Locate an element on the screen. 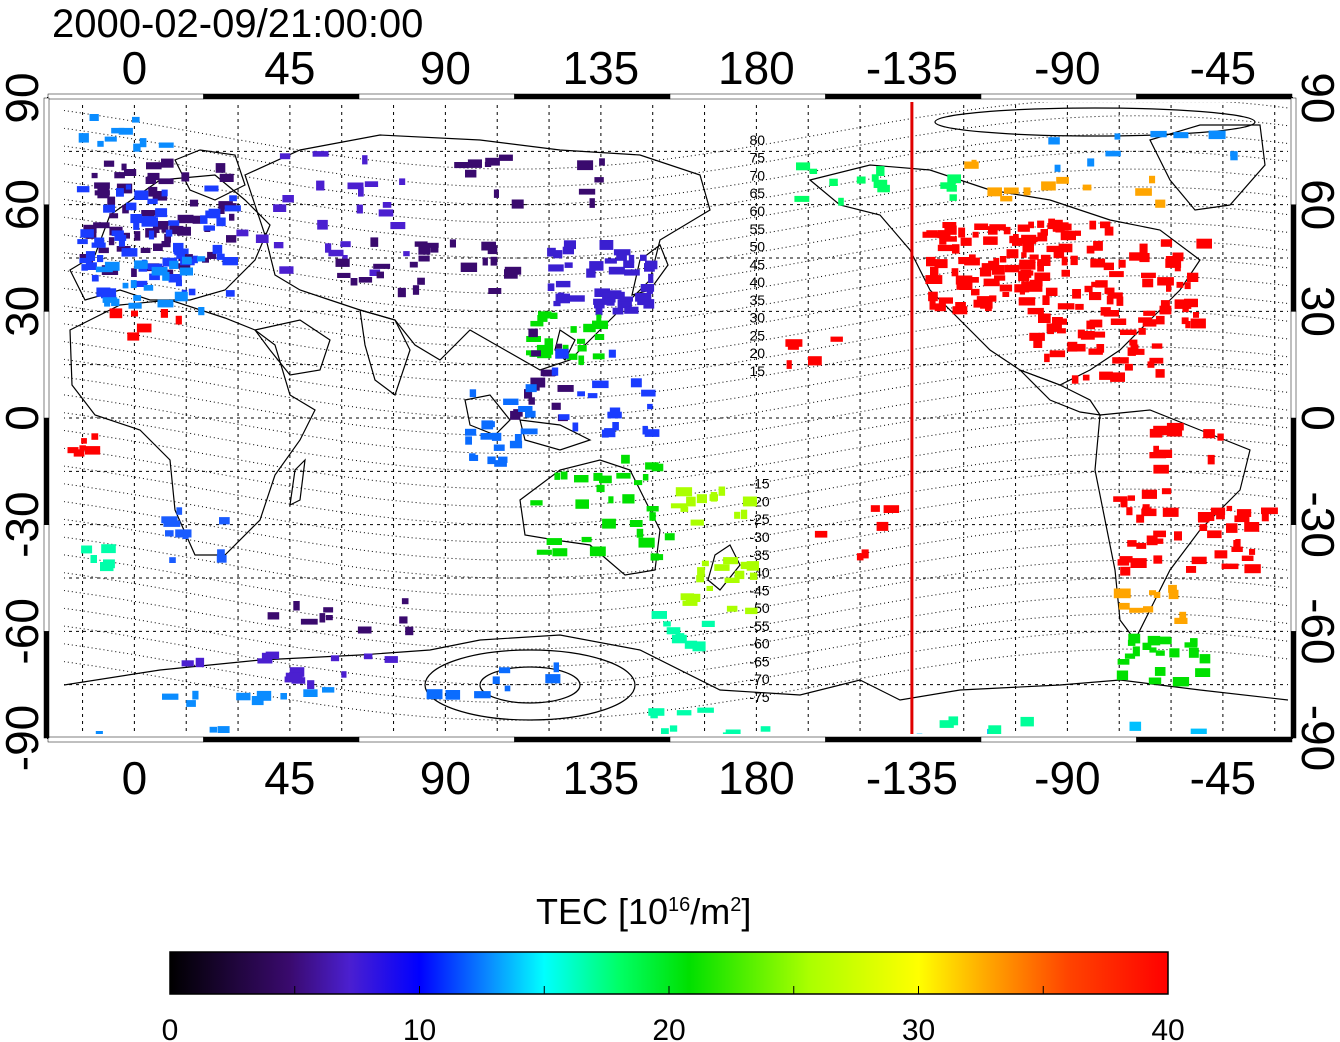 This screenshot has width=1340, height=1042. latitude-tick-label: -60 is located at coordinates (1316, 631).